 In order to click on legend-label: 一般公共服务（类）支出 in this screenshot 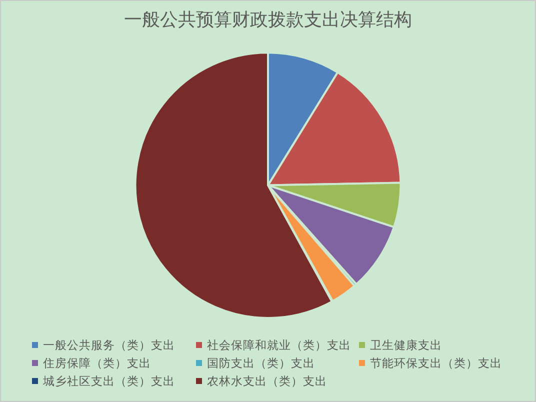, I will do `click(109, 345)`.